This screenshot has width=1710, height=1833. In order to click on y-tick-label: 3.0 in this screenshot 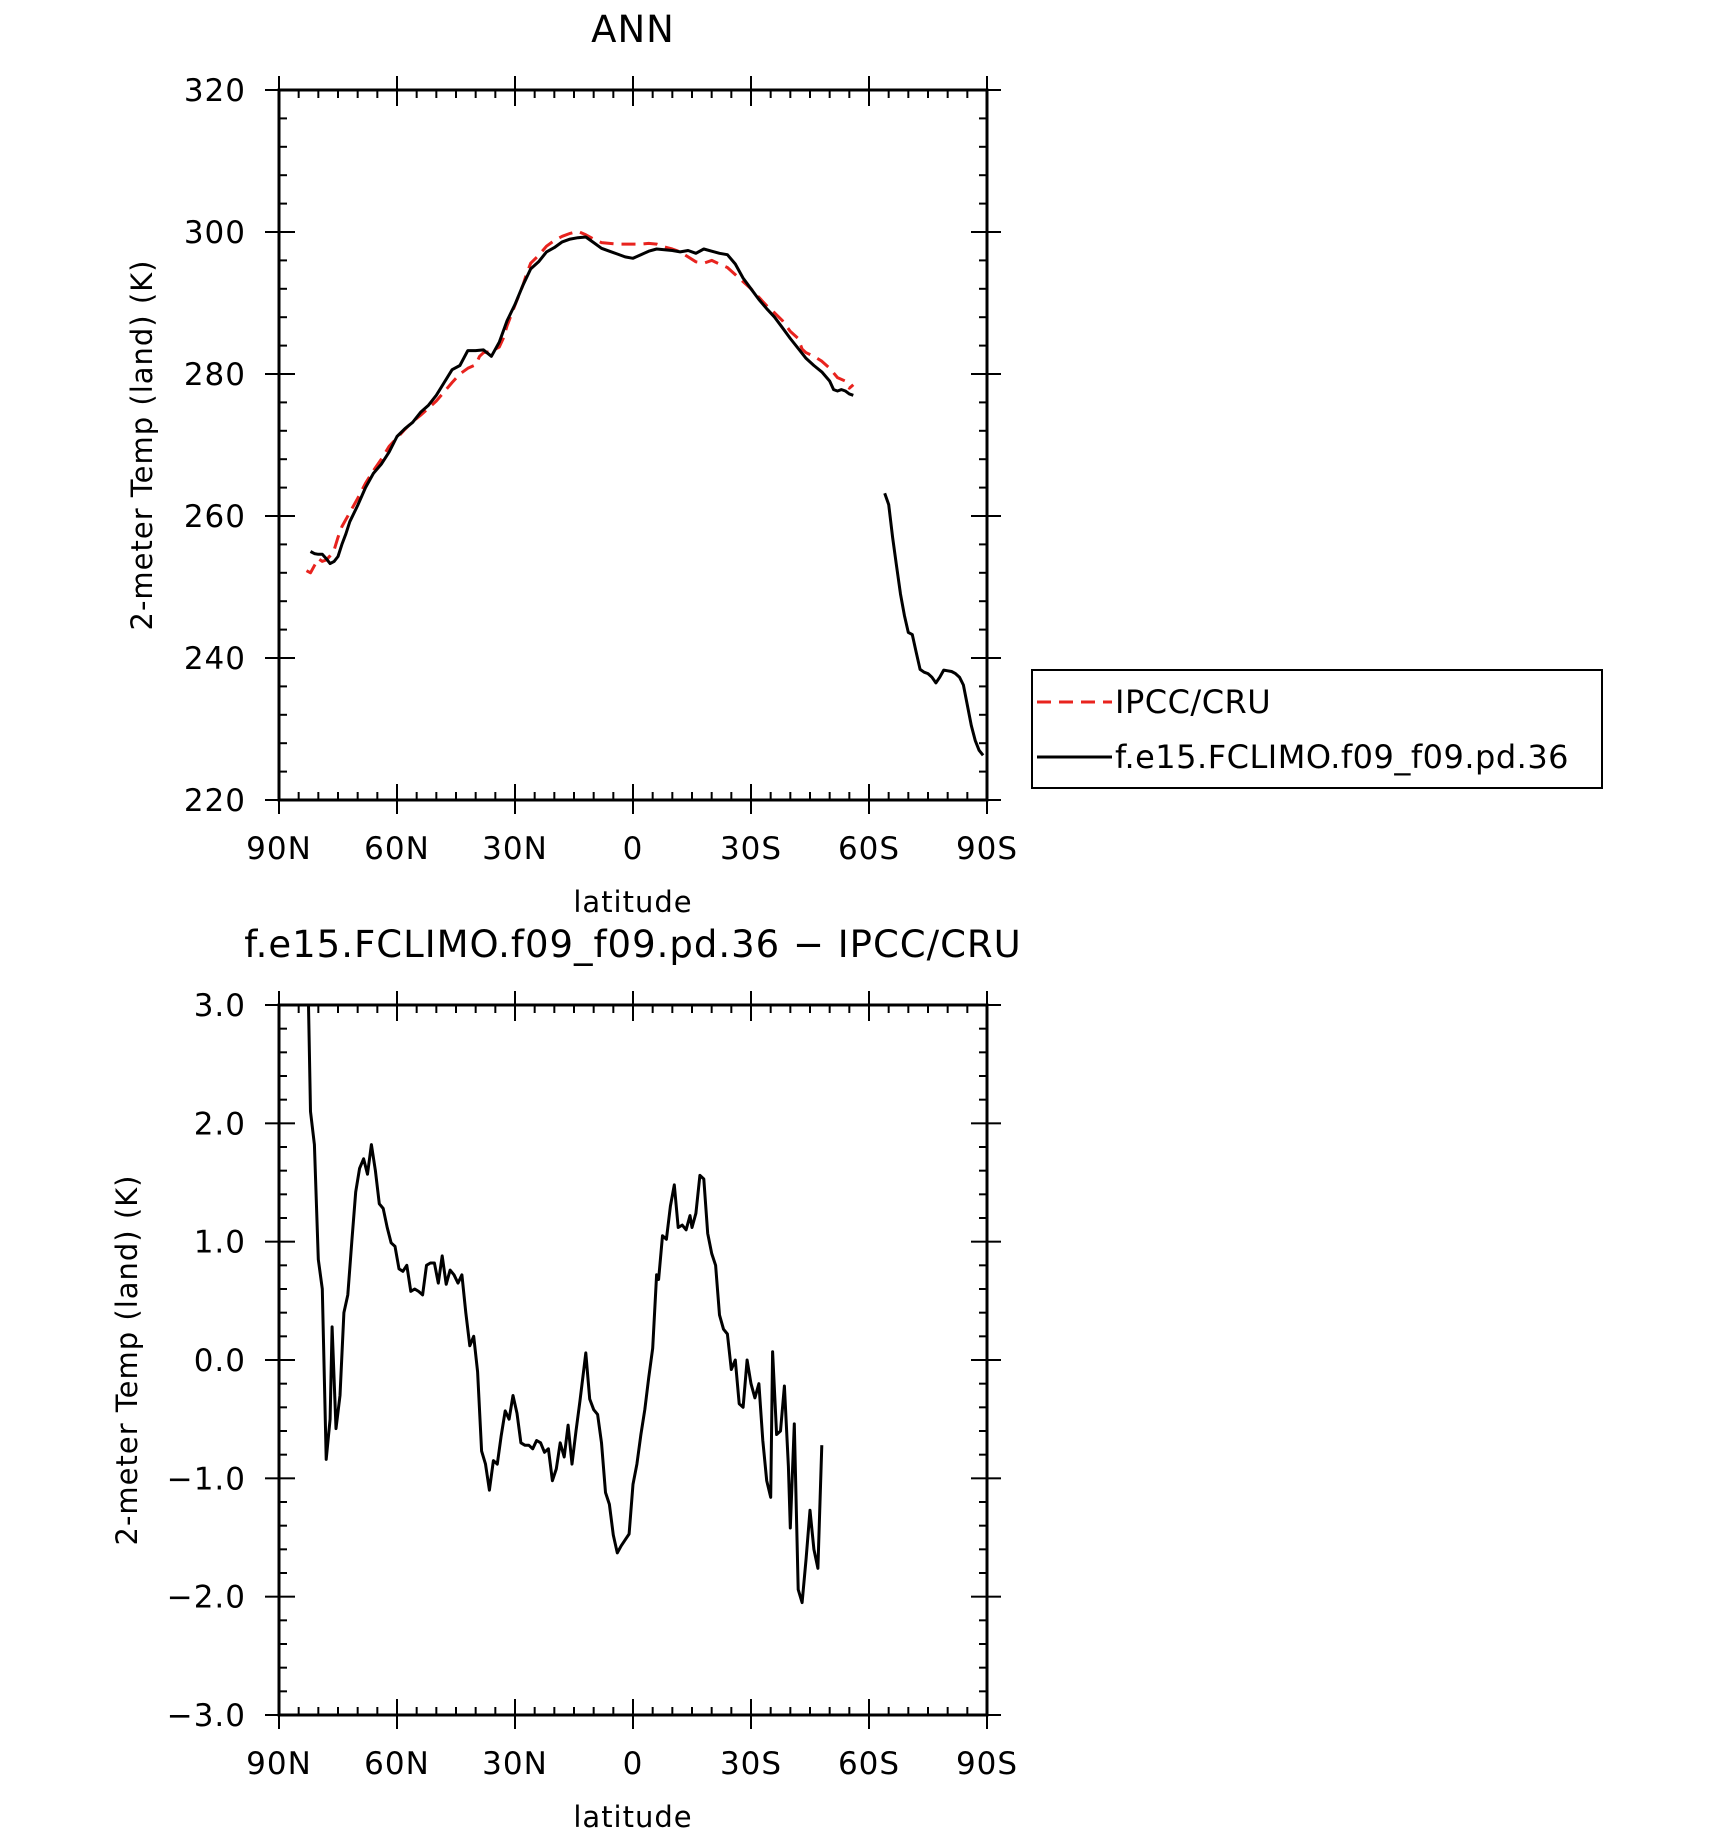, I will do `click(220, 1006)`.